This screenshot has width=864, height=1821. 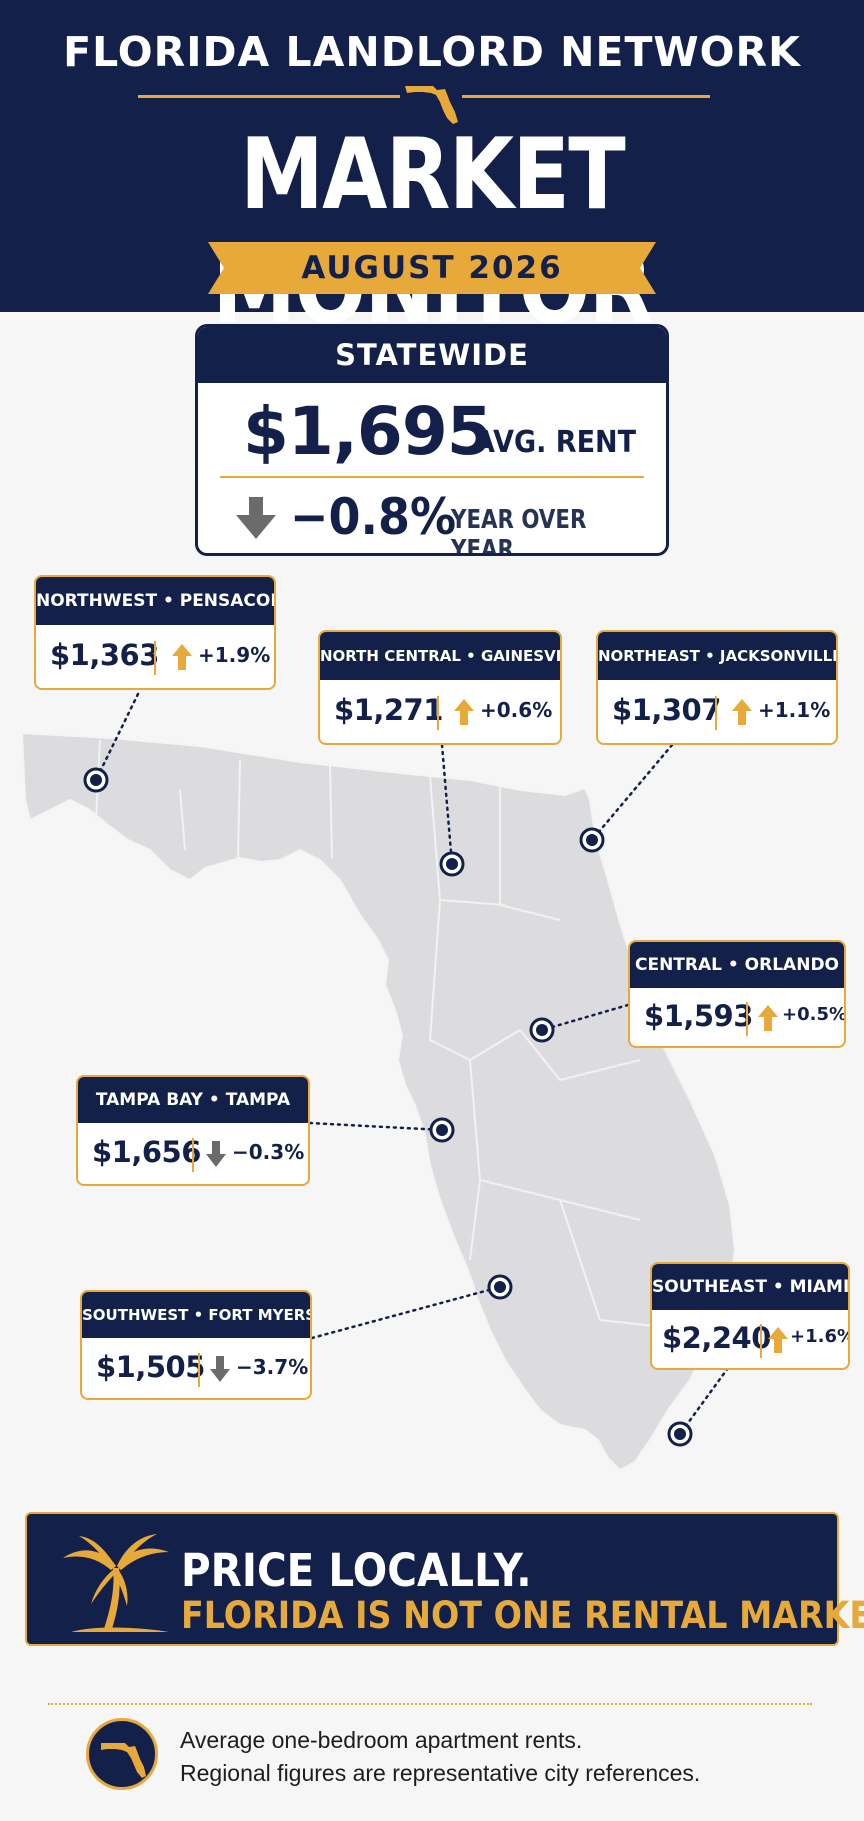 I want to click on brand-name: FLORIDA LANDLORD NETWORK, so click(x=432, y=52).